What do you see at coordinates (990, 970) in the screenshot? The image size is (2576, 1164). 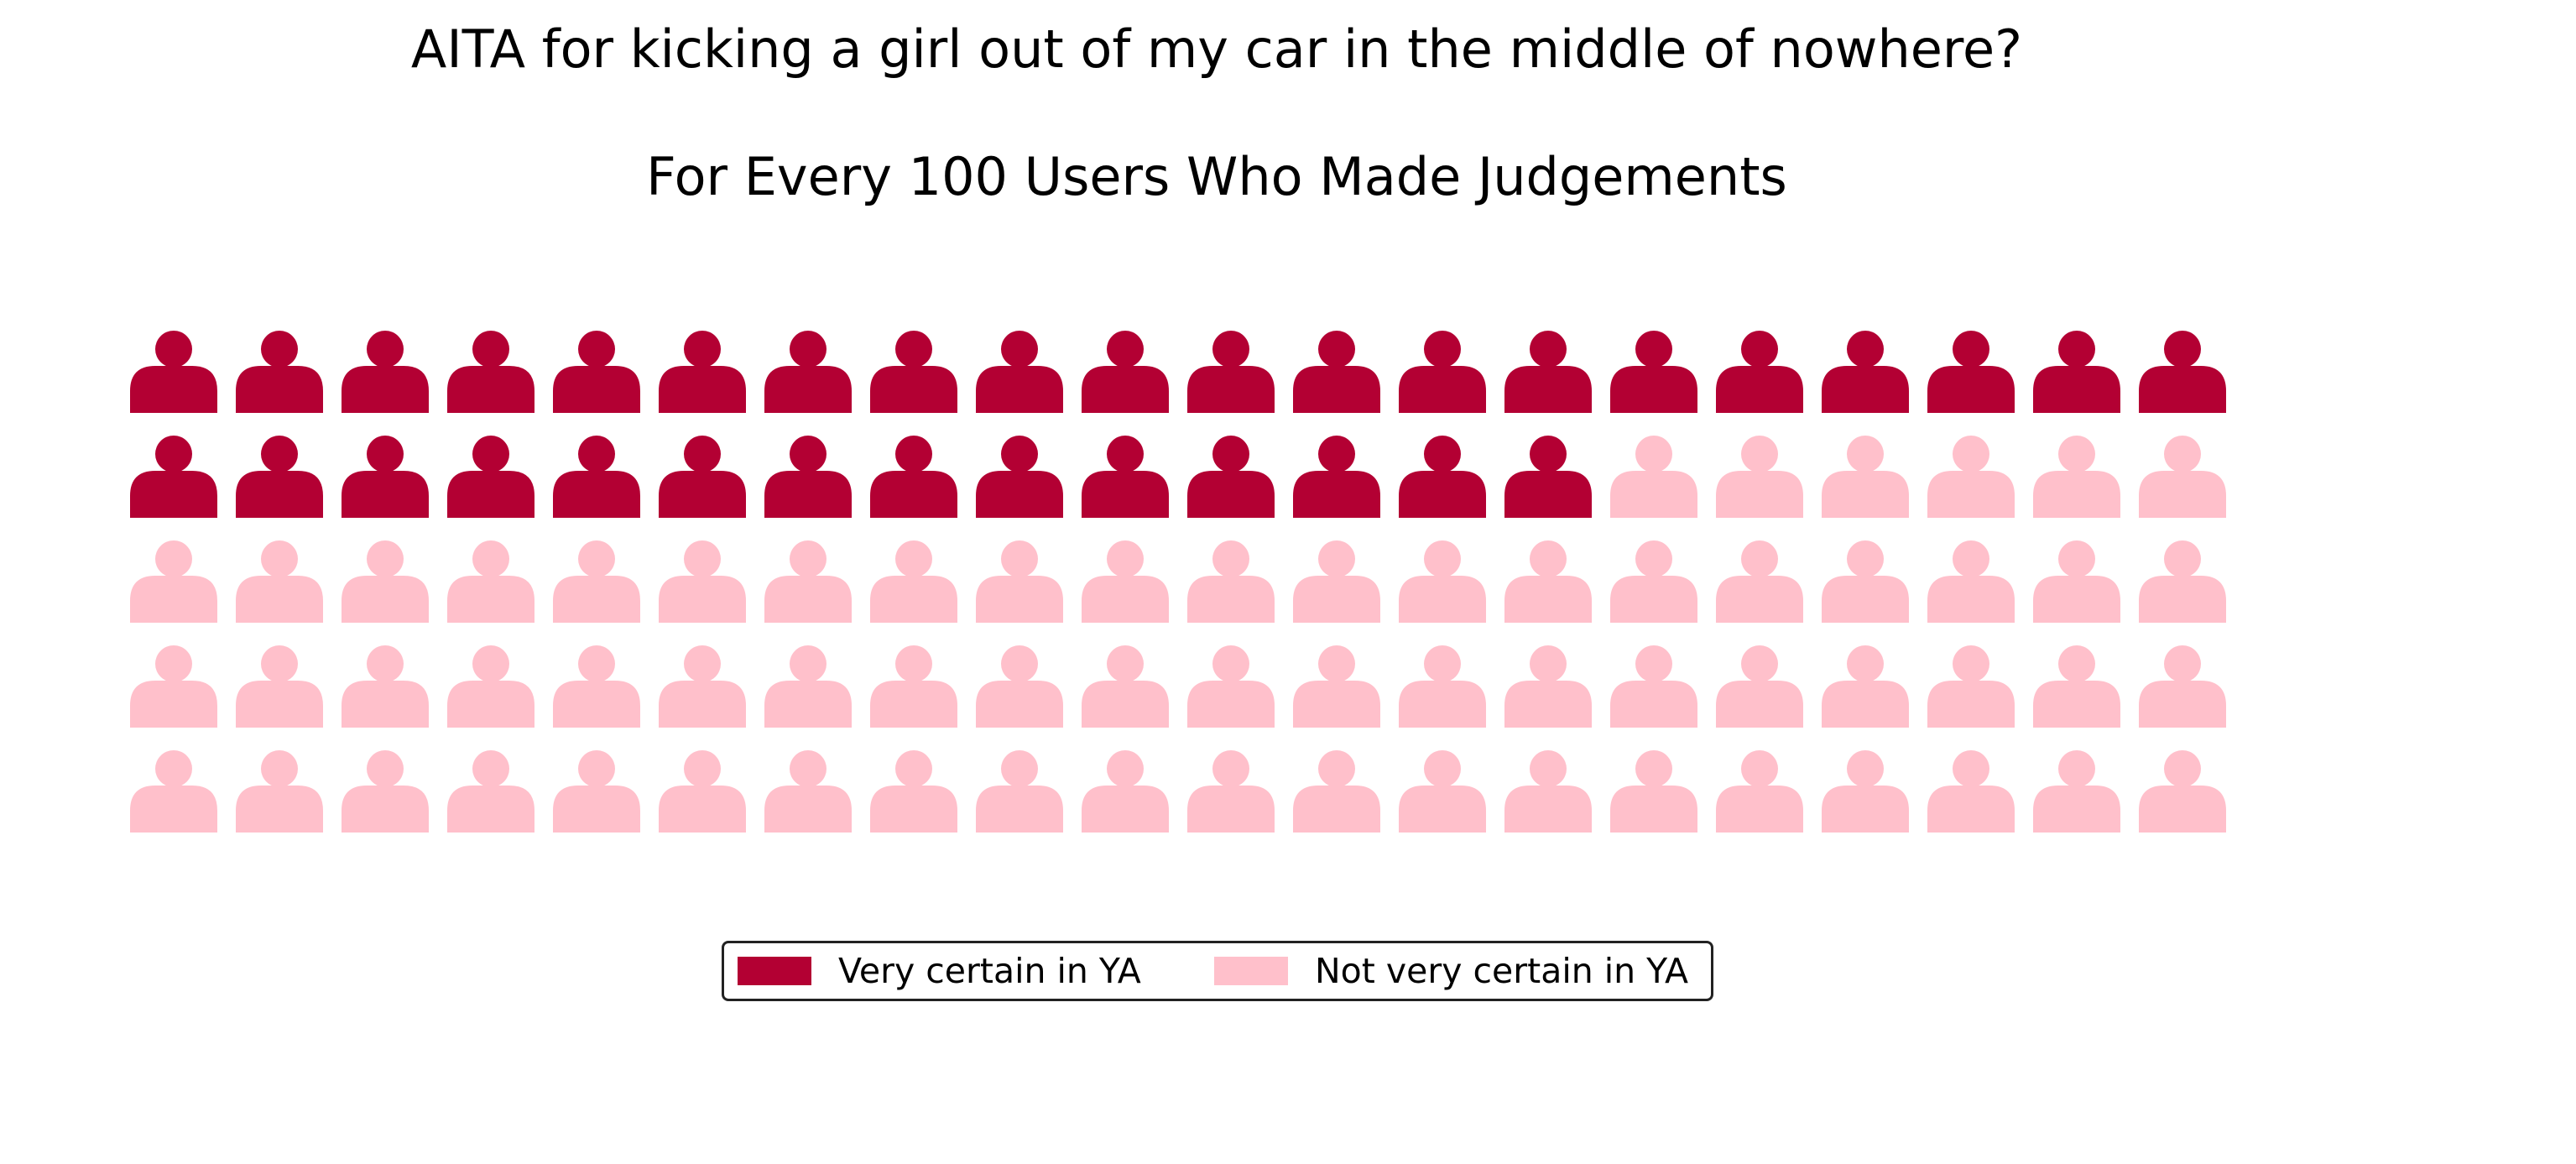 I see `legend-label-very-certain: Very certain in YA` at bounding box center [990, 970].